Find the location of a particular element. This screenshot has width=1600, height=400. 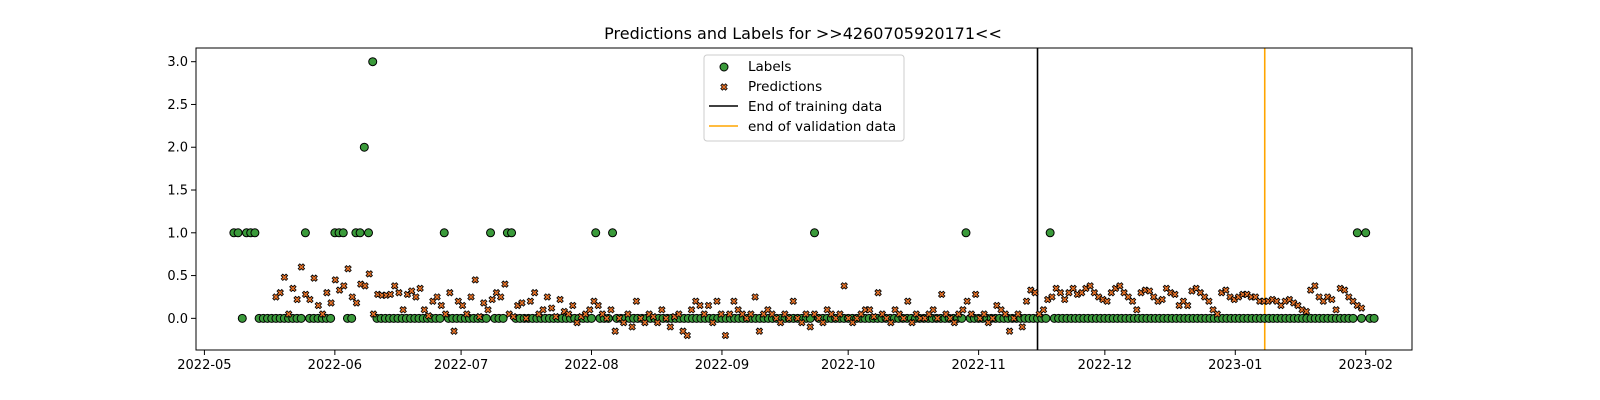

x-tick-label: 2023-01 is located at coordinates (1235, 365).